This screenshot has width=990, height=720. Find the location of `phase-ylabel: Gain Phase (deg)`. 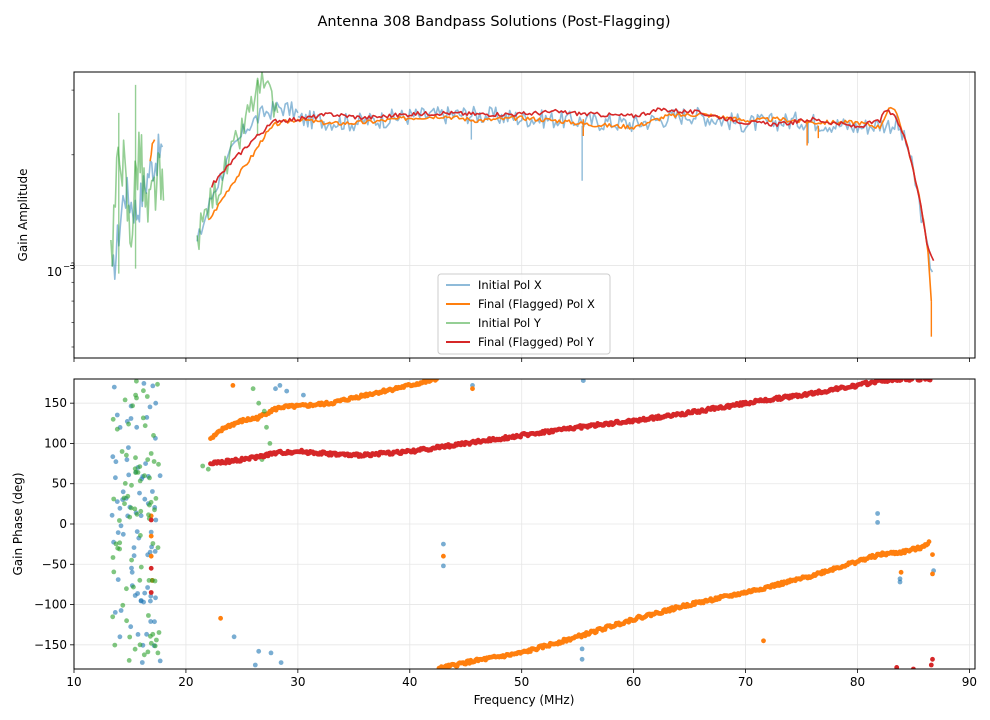

phase-ylabel: Gain Phase (deg) is located at coordinates (18, 523).